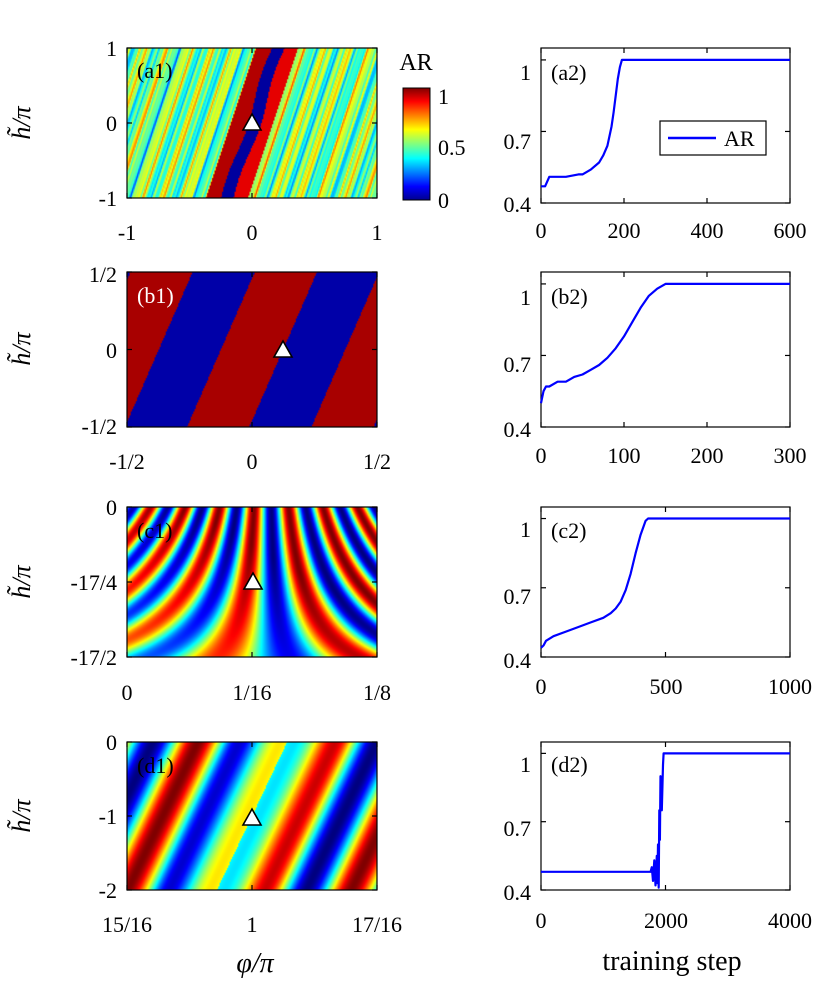 The image size is (830, 987). I want to click on colorbar-tick-1: 1, so click(443, 96).